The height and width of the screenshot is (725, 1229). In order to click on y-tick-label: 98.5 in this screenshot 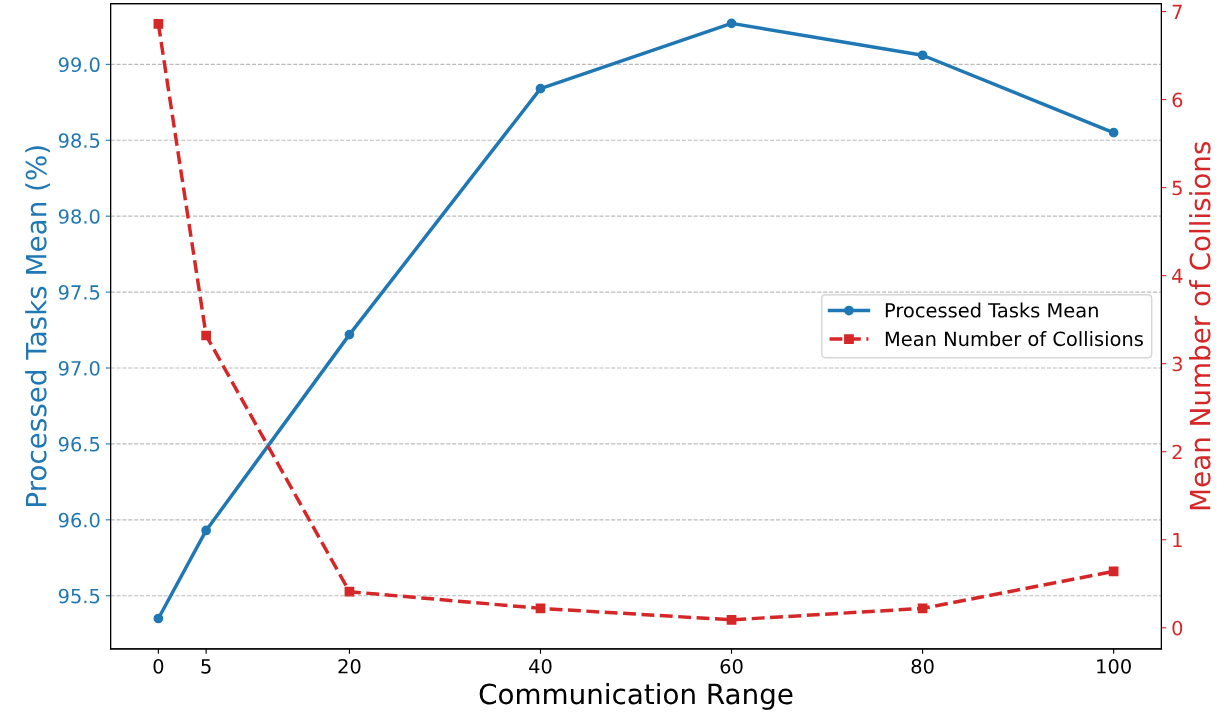, I will do `click(79, 140)`.